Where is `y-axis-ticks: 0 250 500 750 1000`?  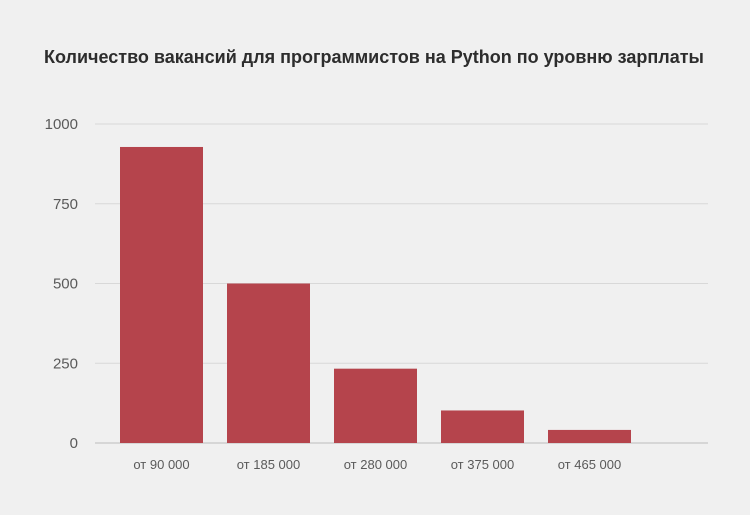 y-axis-ticks: 0 250 500 750 1000 is located at coordinates (61, 284).